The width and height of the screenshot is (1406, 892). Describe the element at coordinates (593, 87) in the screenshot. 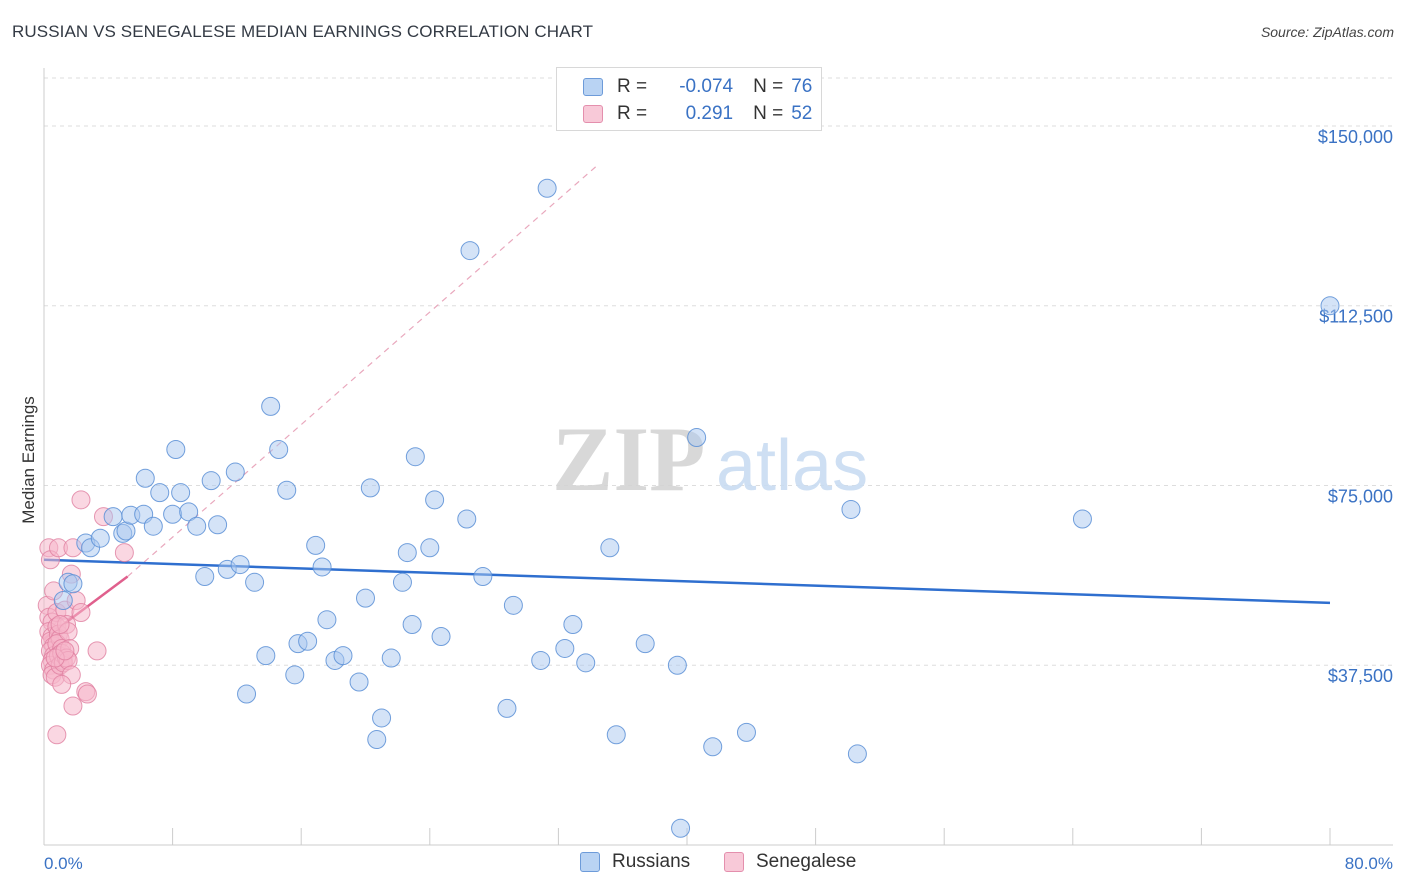

I see `russians-swatch` at that location.